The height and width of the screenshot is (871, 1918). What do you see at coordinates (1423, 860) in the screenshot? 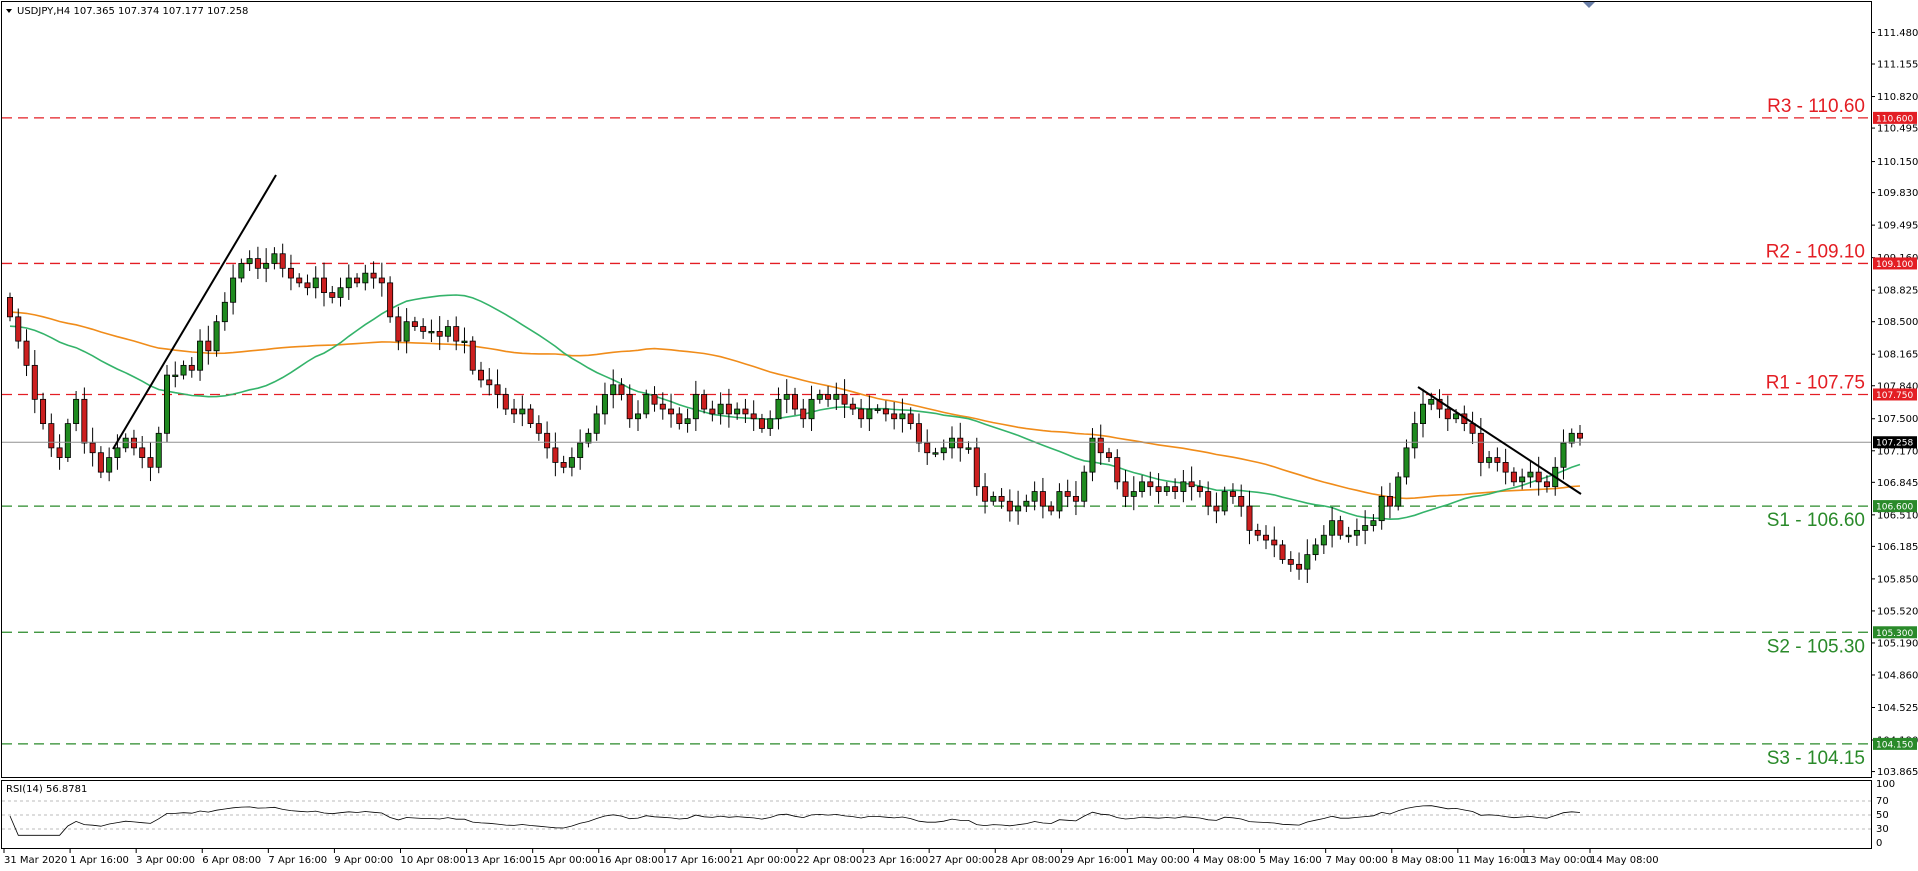
I see `time-tick-label: 8 May 08:00` at bounding box center [1423, 860].